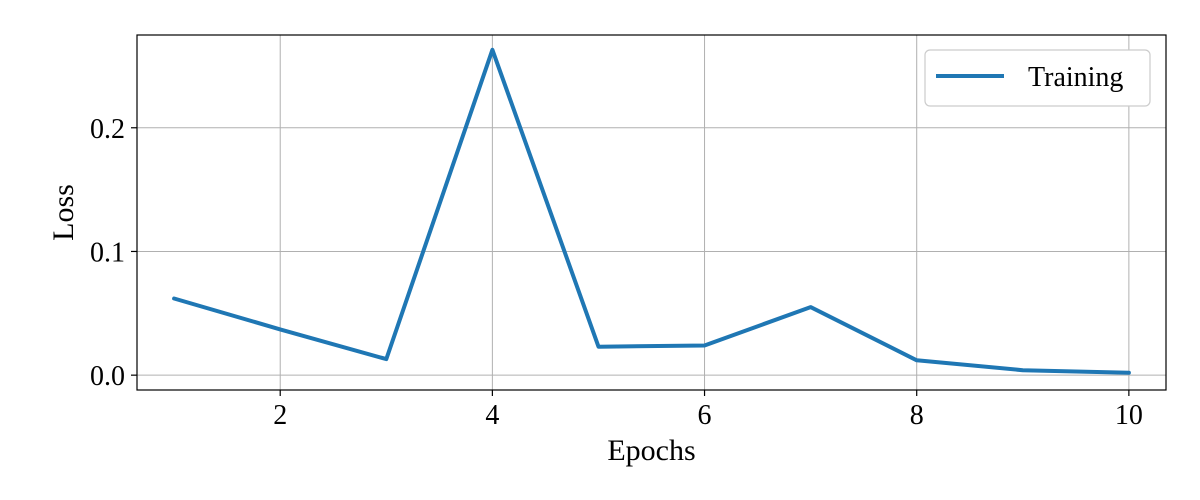 The width and height of the screenshot is (1200, 500). Describe the element at coordinates (492, 415) in the screenshot. I see `x-tick-label: 4` at that location.